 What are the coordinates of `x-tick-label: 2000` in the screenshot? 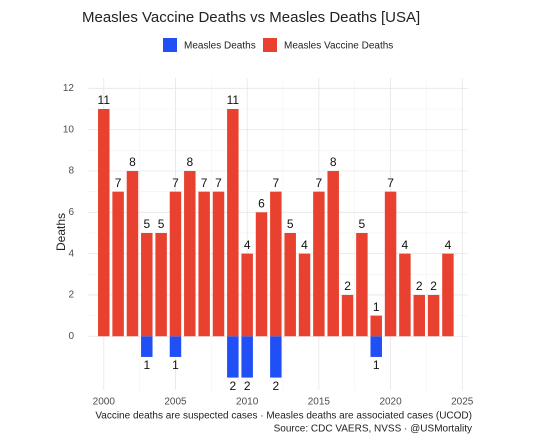 It's located at (104, 402).